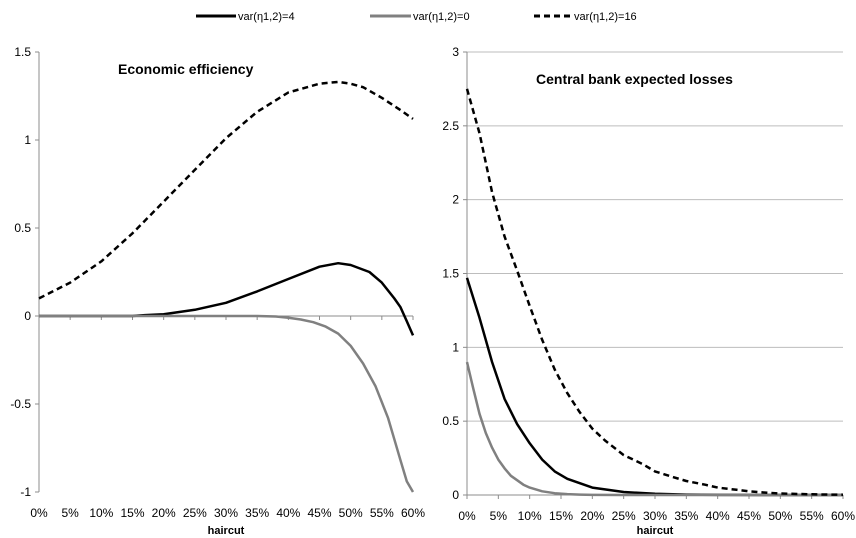 Image resolution: width=856 pixels, height=538 pixels. What do you see at coordinates (634, 79) in the screenshot?
I see `chart-title: Central bank expected losses` at bounding box center [634, 79].